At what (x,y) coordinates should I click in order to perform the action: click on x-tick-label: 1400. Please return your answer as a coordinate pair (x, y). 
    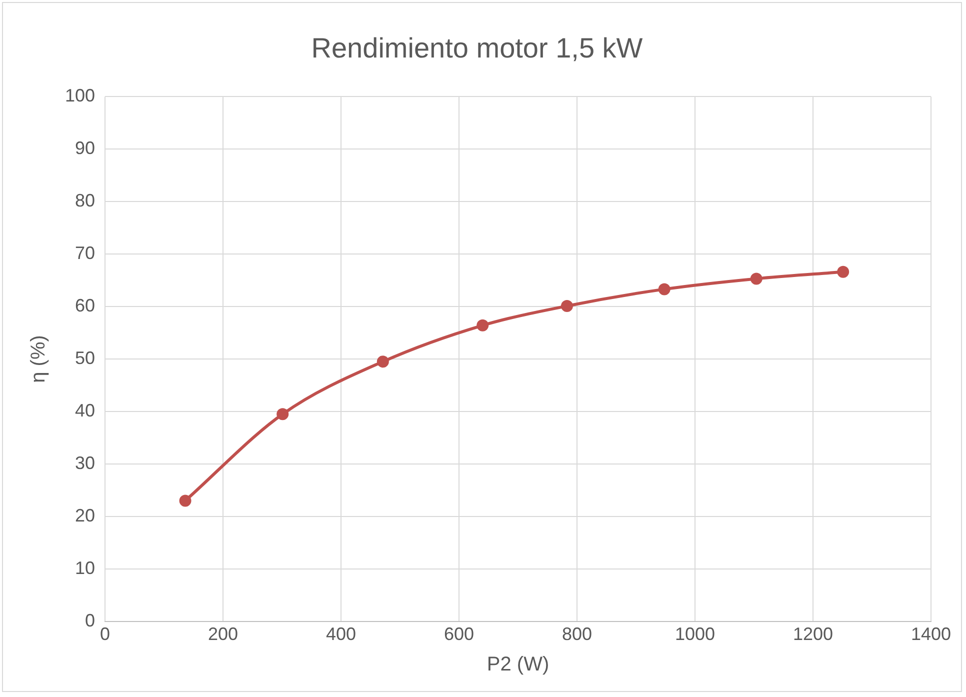
    Looking at the image, I should click on (931, 634).